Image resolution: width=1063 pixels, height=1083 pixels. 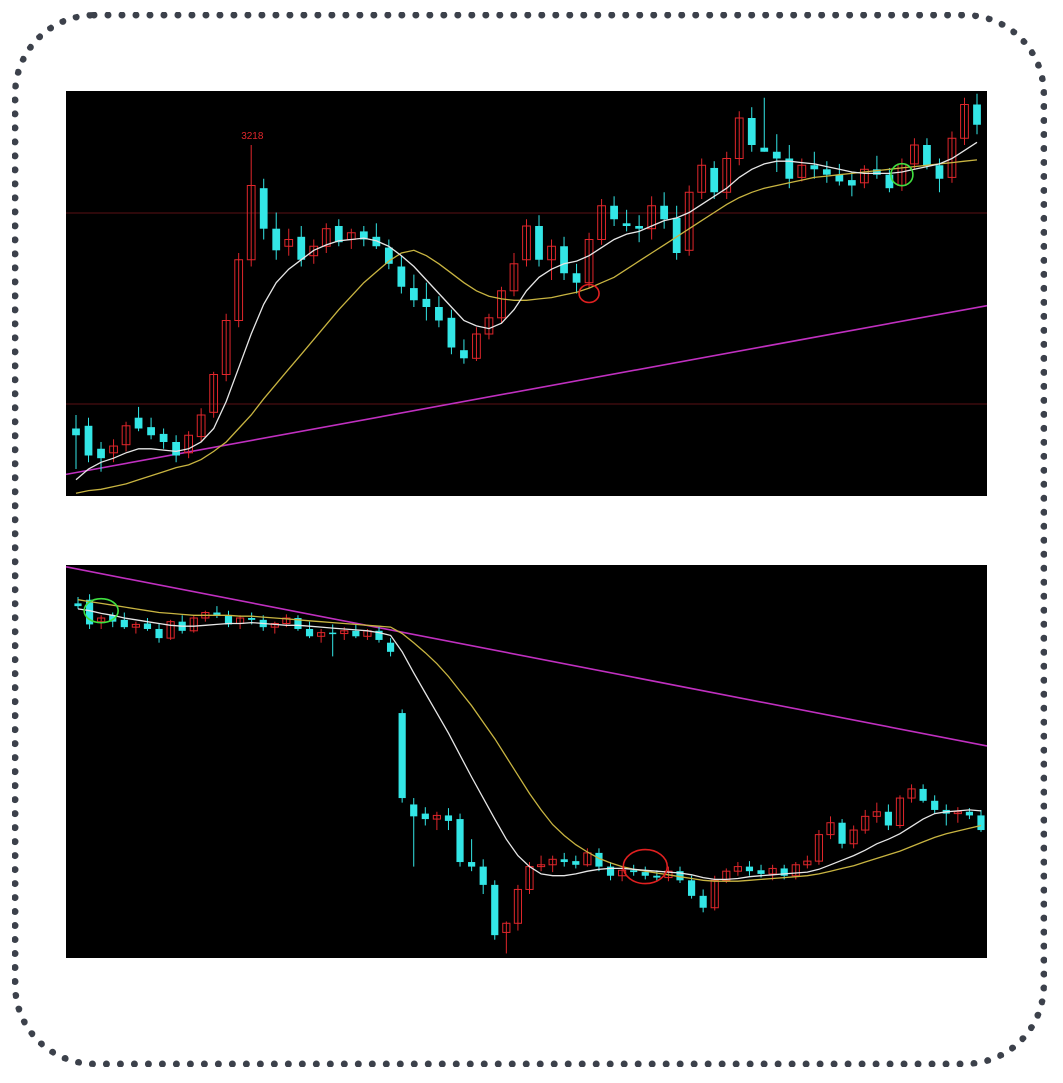 What do you see at coordinates (252, 136) in the screenshot?
I see `high-price-label: 3218` at bounding box center [252, 136].